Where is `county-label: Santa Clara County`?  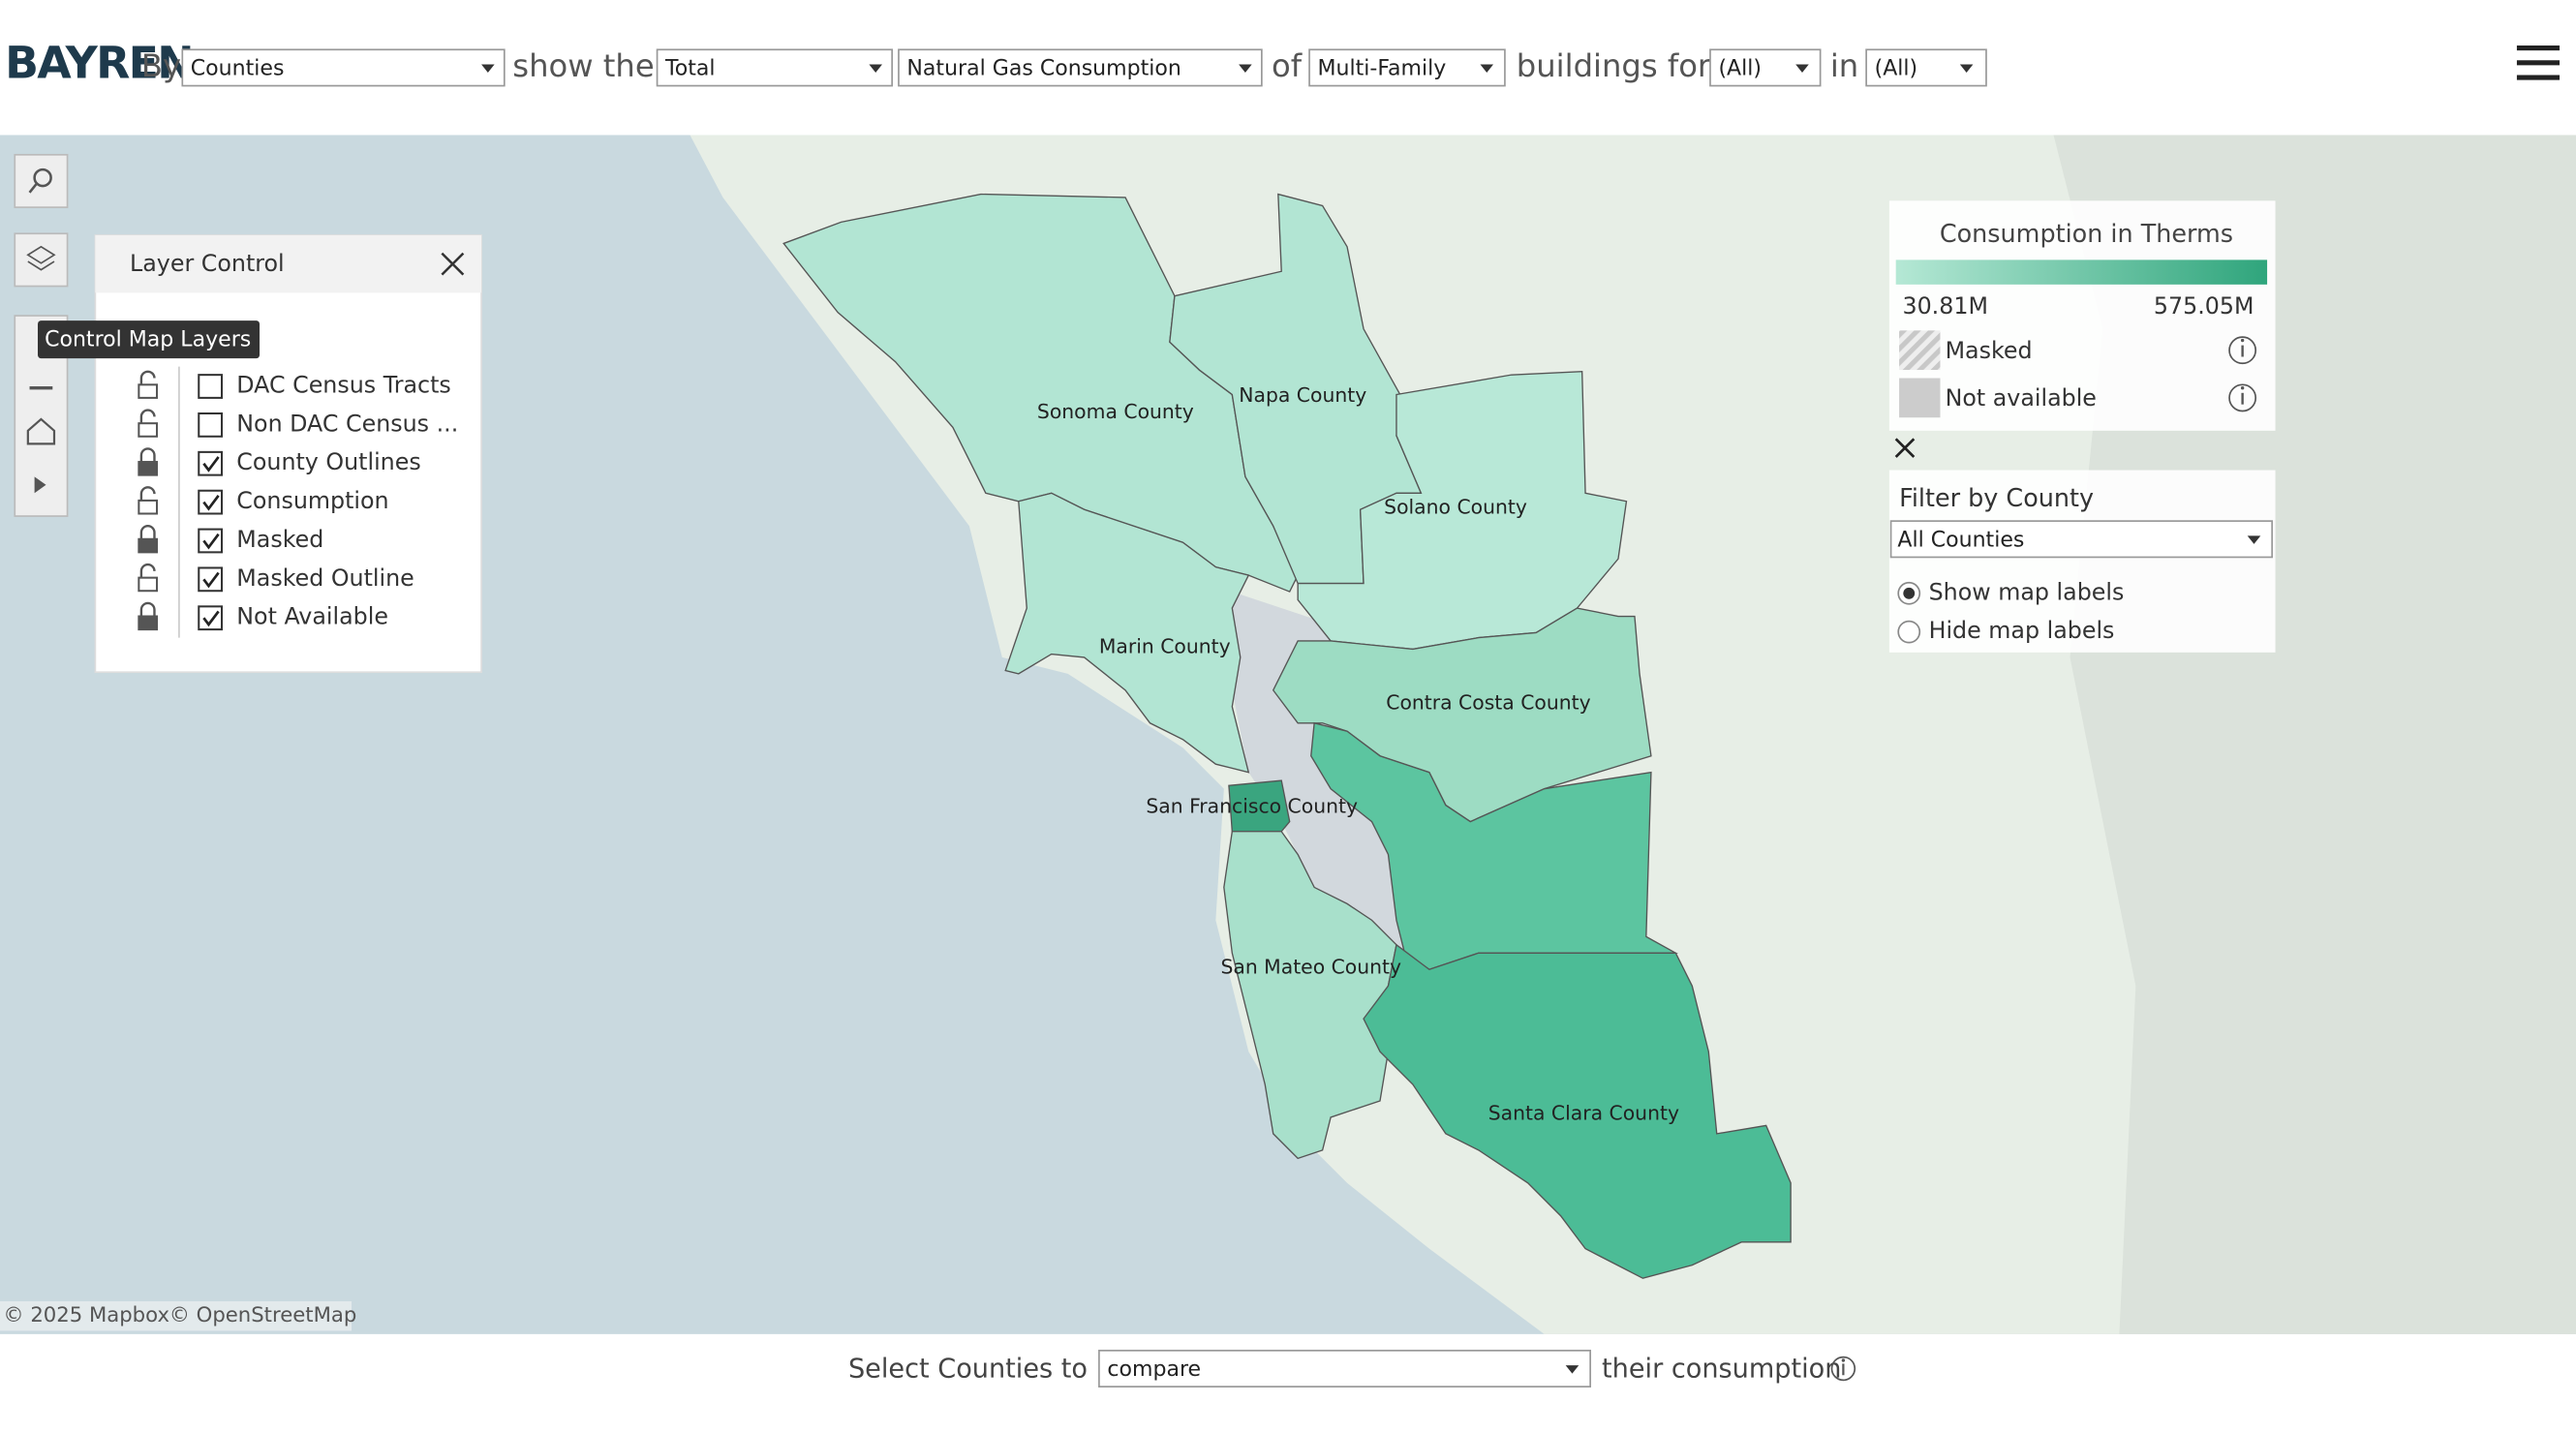 county-label: Santa Clara County is located at coordinates (1583, 1113).